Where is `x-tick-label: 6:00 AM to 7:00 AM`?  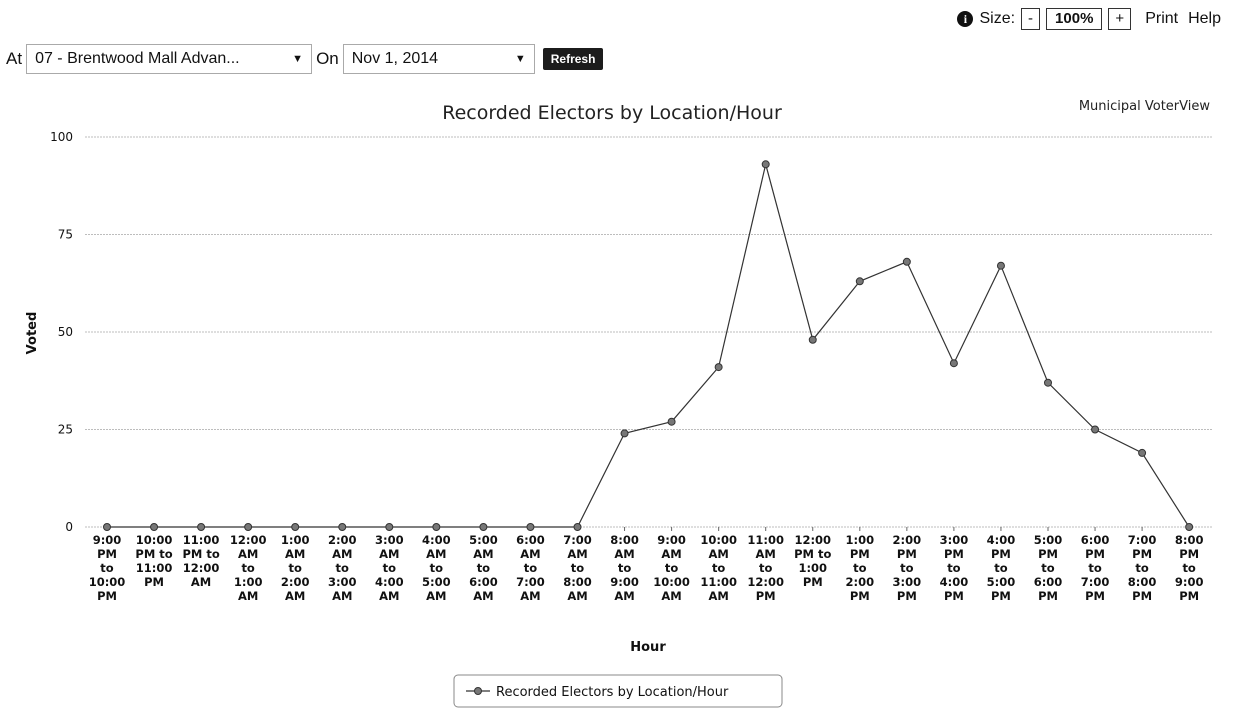 x-tick-label: 6:00 AM to 7:00 AM is located at coordinates (530, 568).